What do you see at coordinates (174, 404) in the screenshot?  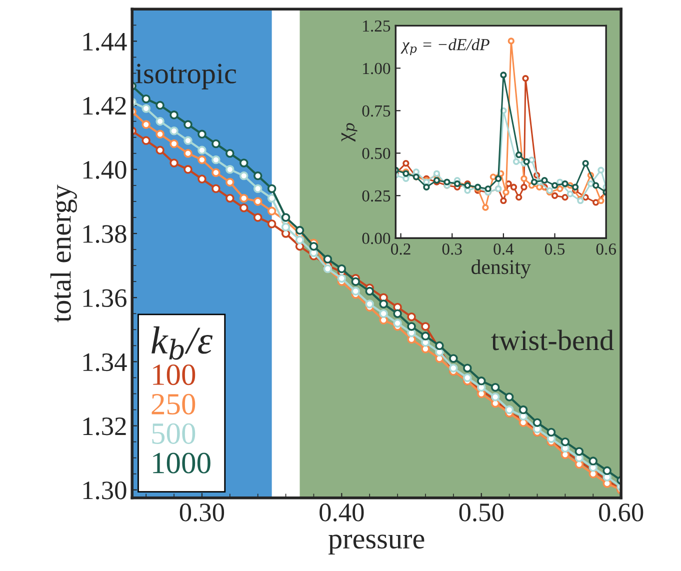 I see `text: 250` at bounding box center [174, 404].